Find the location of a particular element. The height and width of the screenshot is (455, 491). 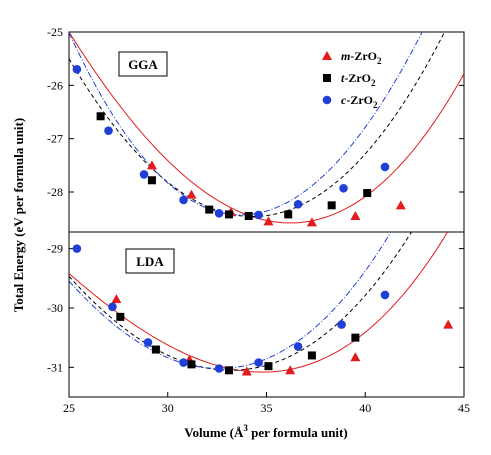

legend-label-prefix: c is located at coordinates (344, 100).